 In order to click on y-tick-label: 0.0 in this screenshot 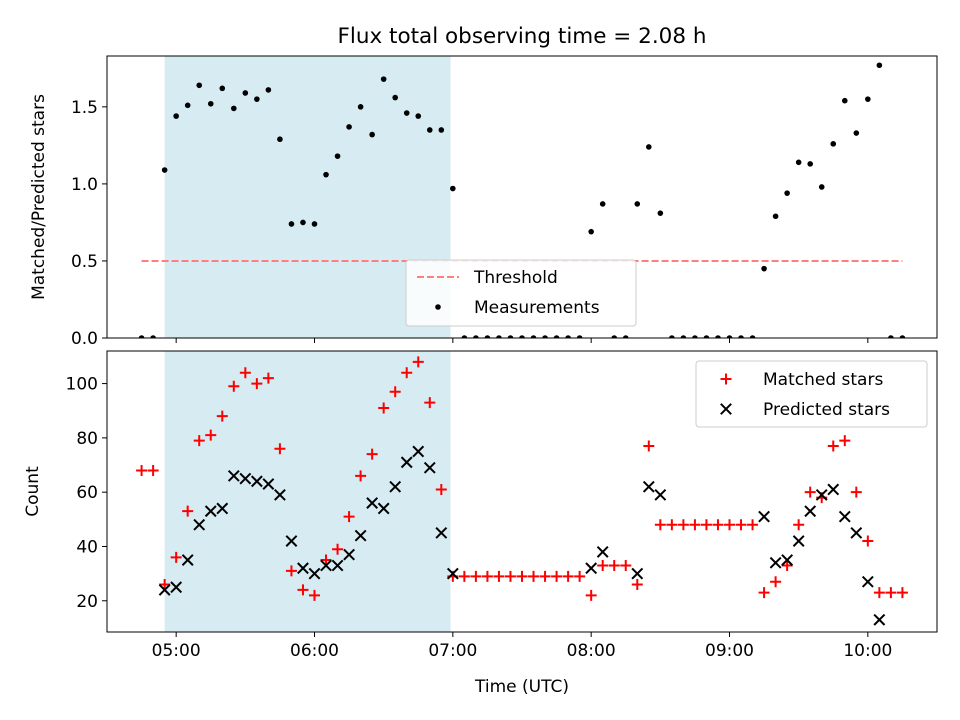, I will do `click(84, 339)`.